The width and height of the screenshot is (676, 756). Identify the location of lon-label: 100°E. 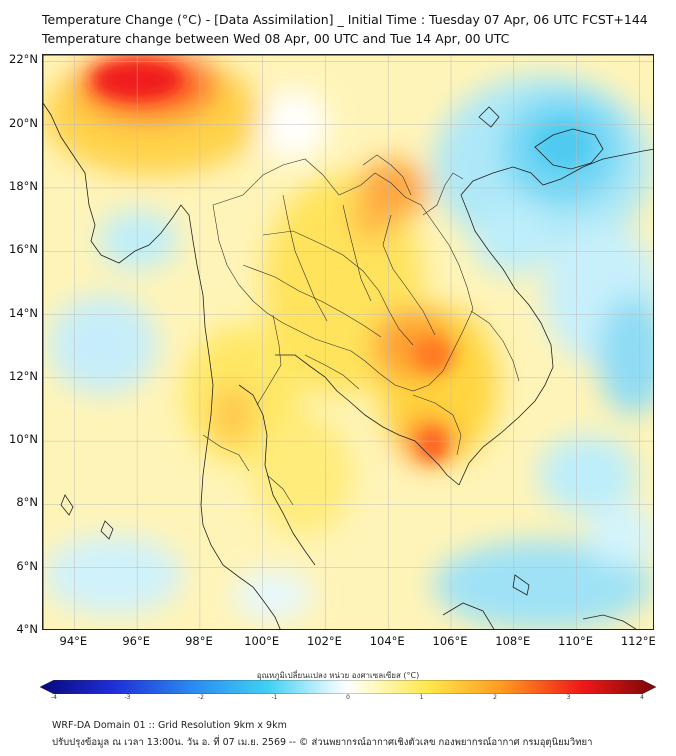
(262, 641).